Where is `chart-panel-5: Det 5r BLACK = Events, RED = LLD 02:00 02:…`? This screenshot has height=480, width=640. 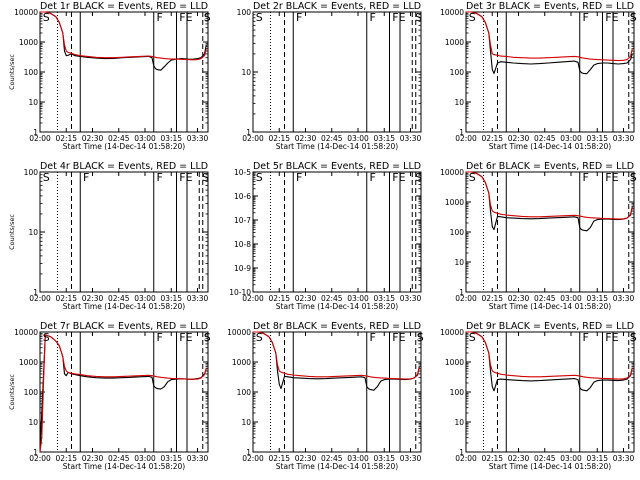
chart-panel-5: Det 5r BLACK = Events, RED = LLD 02:00 02:… is located at coordinates (325, 236).